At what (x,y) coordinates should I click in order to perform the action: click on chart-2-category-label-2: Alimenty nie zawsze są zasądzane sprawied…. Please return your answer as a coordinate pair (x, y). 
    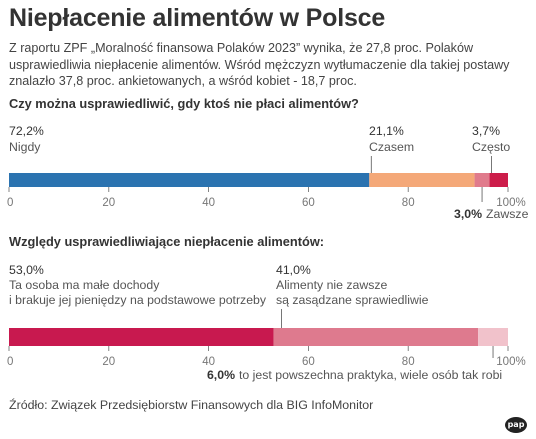
    Looking at the image, I should click on (352, 292).